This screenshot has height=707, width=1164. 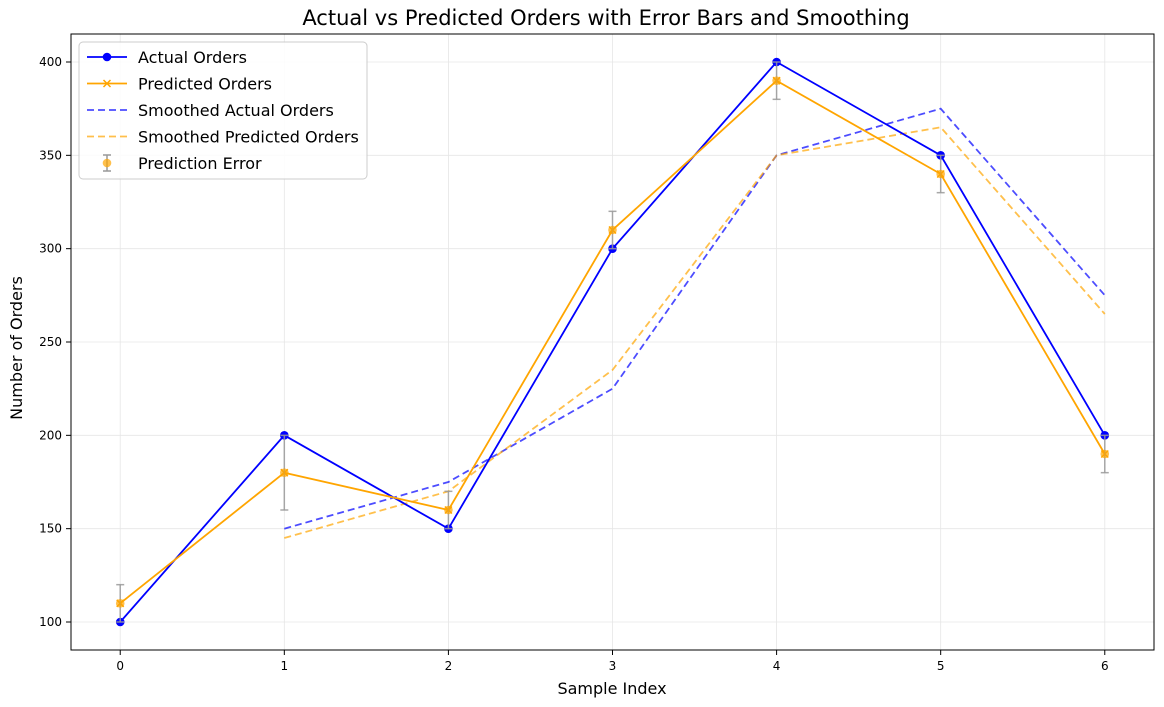 What do you see at coordinates (50, 529) in the screenshot?
I see `y-tick-label: 150` at bounding box center [50, 529].